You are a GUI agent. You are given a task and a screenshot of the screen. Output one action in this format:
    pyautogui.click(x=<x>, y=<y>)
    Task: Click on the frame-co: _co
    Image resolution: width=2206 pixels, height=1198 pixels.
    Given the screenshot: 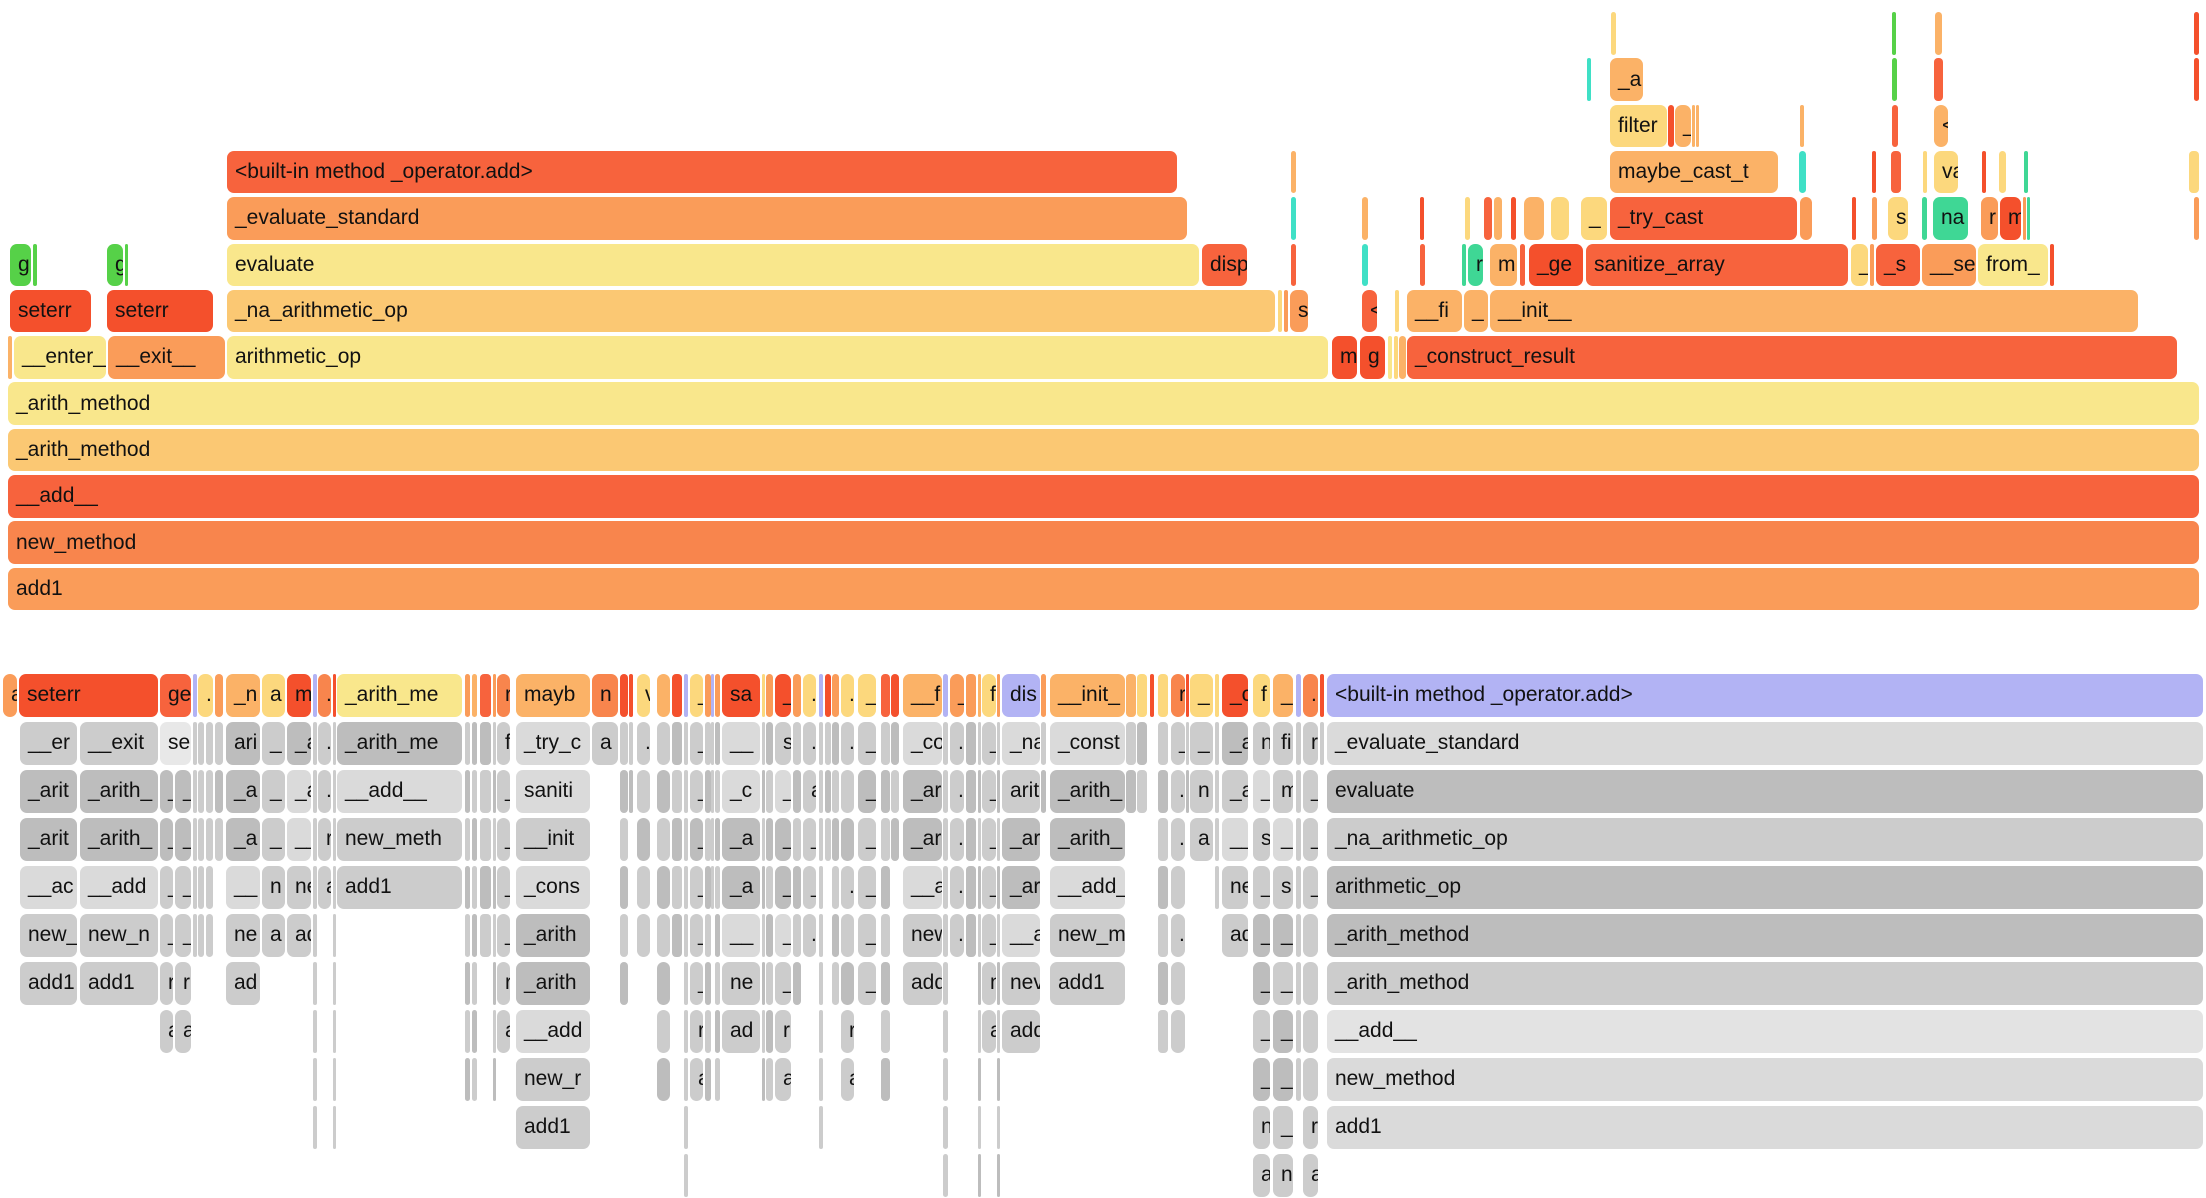 What is the action you would take?
    pyautogui.click(x=922, y=743)
    